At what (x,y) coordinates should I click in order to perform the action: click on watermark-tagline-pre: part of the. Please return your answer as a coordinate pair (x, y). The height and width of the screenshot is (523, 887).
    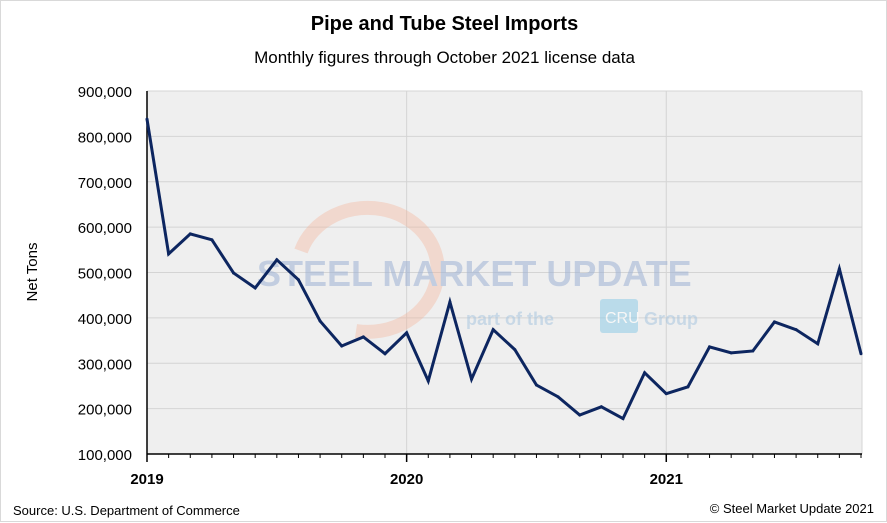
    Looking at the image, I should click on (510, 319).